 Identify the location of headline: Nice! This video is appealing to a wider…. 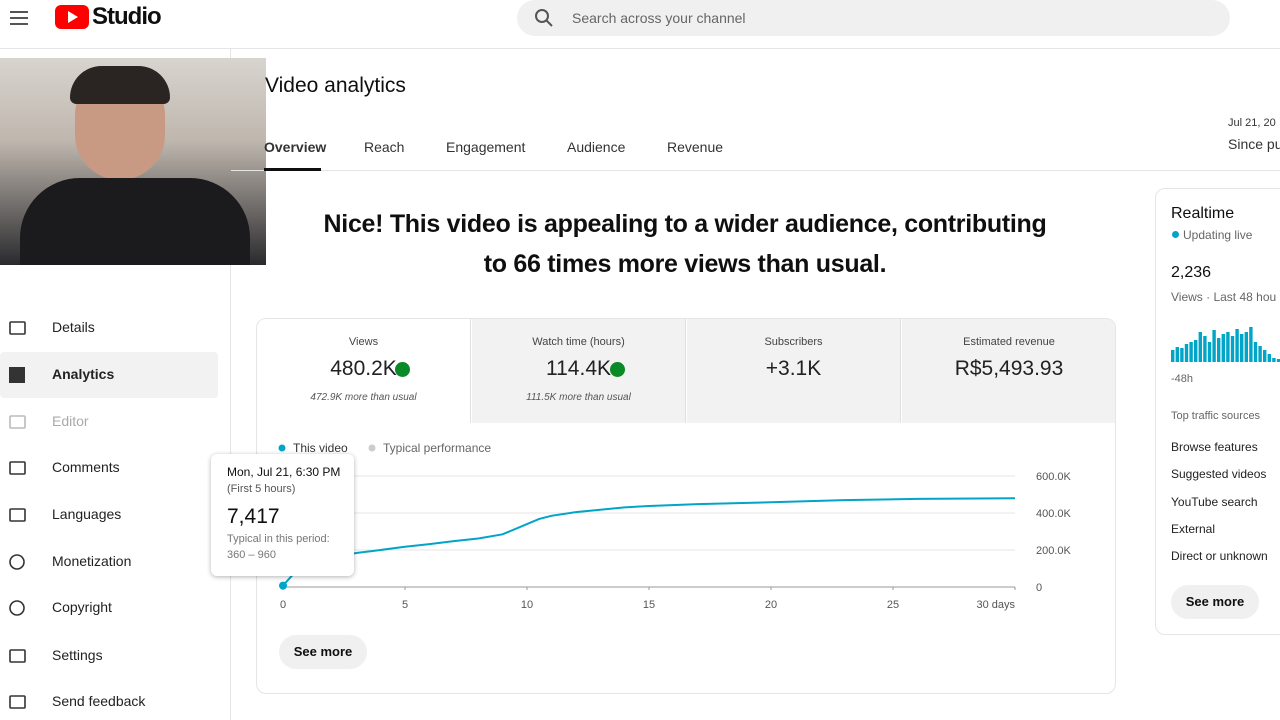
(685, 244).